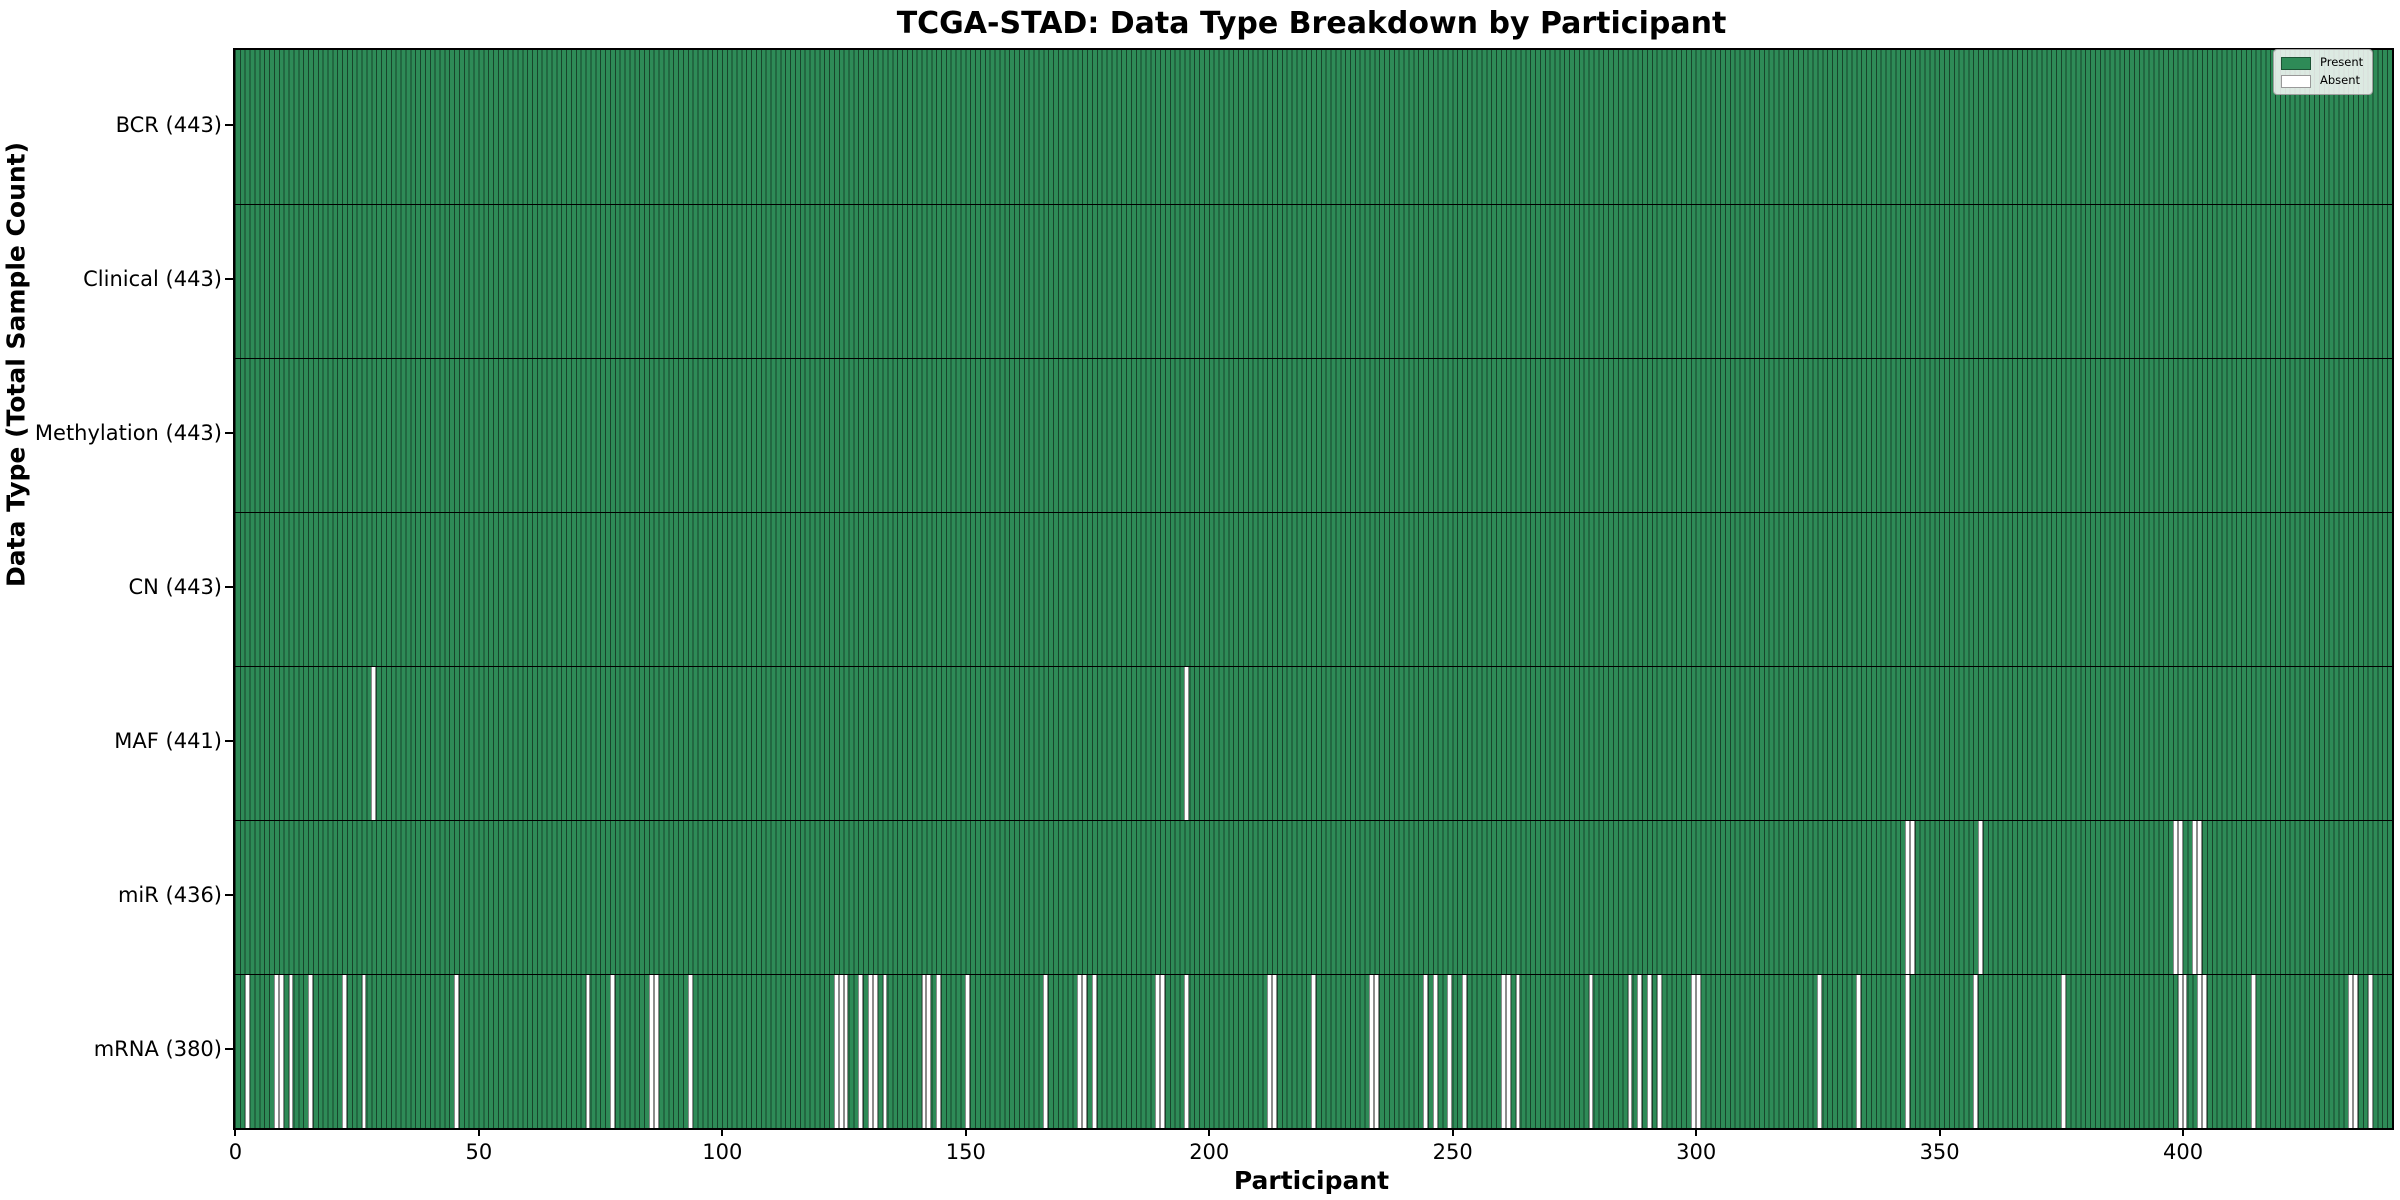  I want to click on legend-item-absent: Absent, so click(2323, 81).